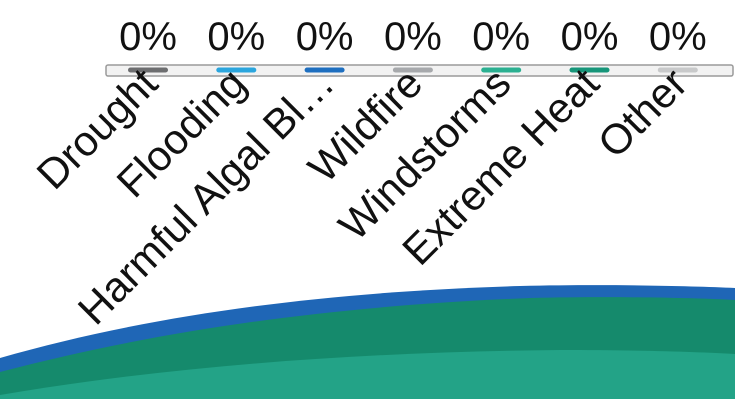 Image resolution: width=735 pixels, height=399 pixels. I want to click on value-labels-group: 0% 0% 0% 0% 0% 0% 0%, so click(413, 37).